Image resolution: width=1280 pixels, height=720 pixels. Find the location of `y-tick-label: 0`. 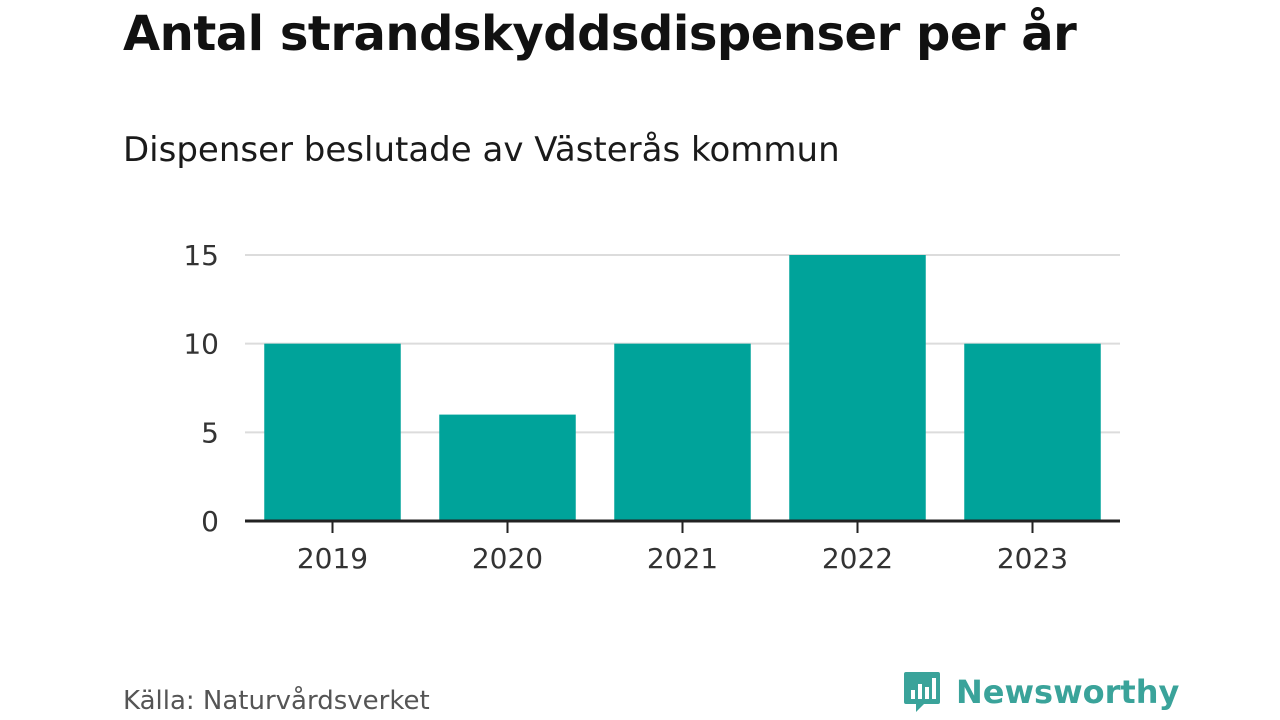

y-tick-label: 0 is located at coordinates (210, 521).